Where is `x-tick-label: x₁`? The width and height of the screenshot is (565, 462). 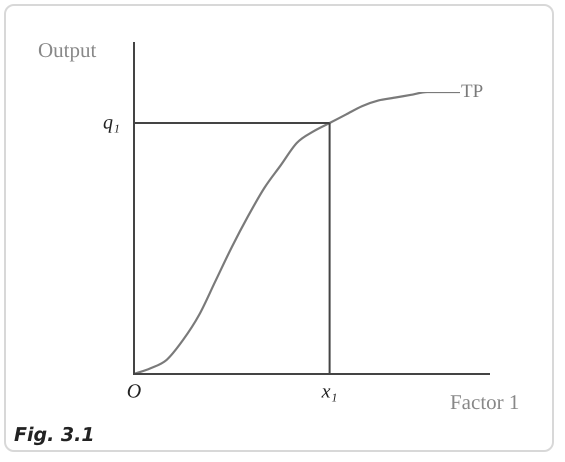 x-tick-label: x₁ is located at coordinates (329, 391).